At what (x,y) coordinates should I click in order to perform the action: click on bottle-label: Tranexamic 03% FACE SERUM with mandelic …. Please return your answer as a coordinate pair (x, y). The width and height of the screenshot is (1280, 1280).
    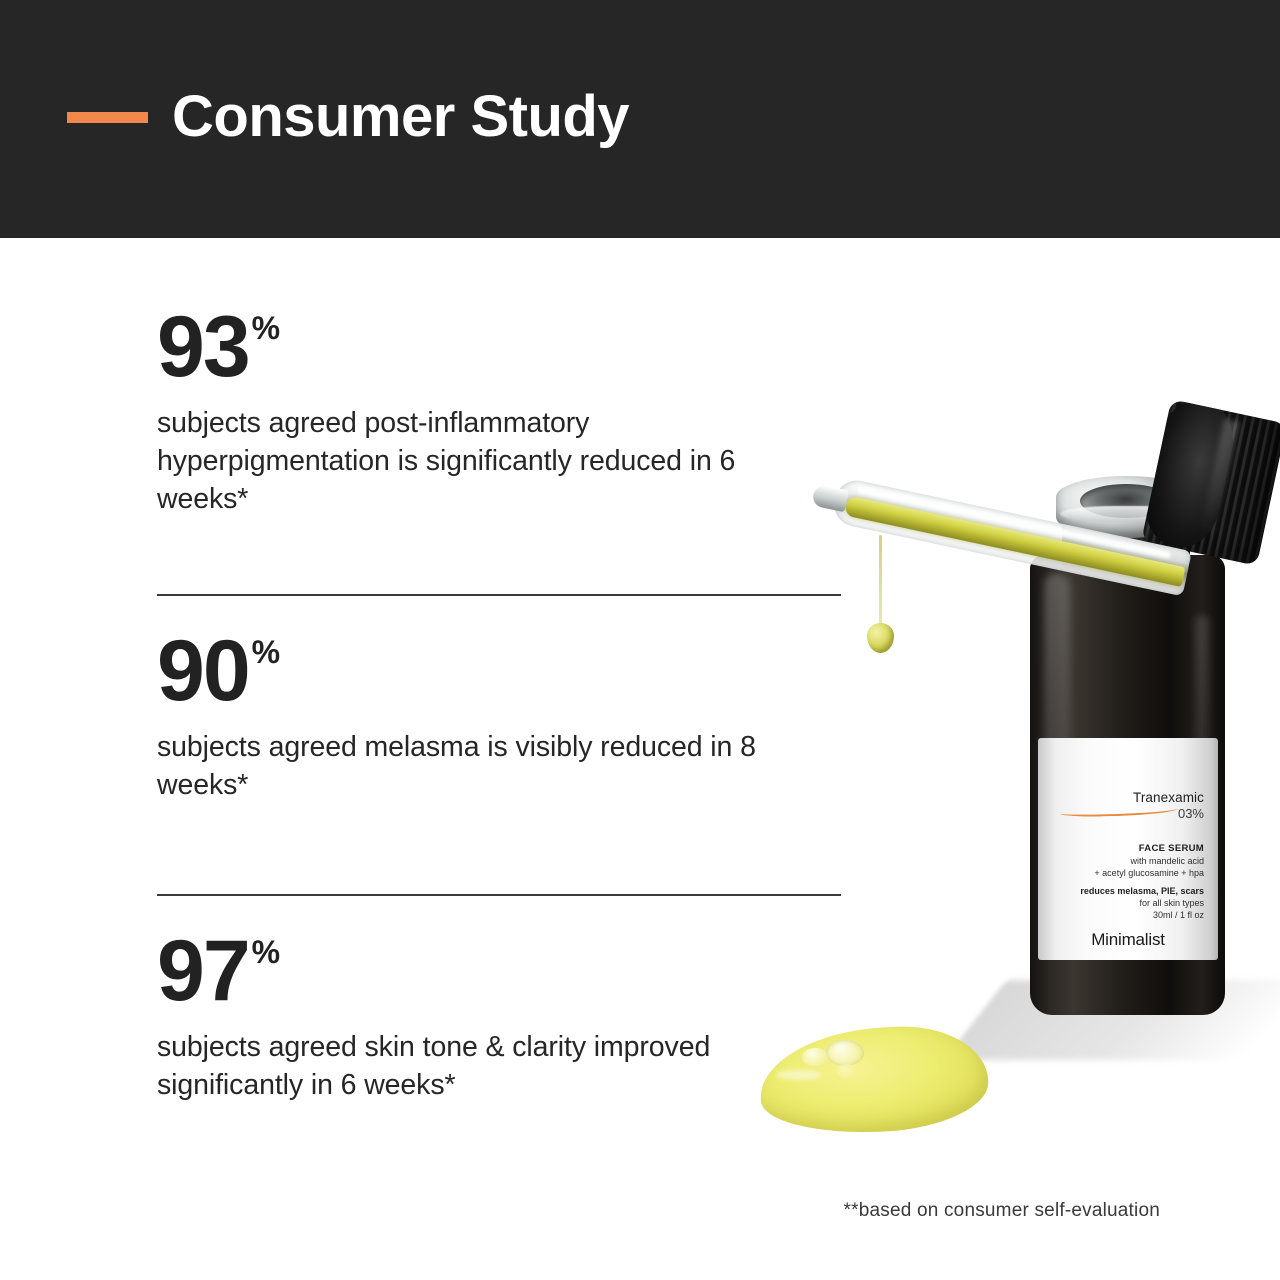
    Looking at the image, I should click on (1128, 849).